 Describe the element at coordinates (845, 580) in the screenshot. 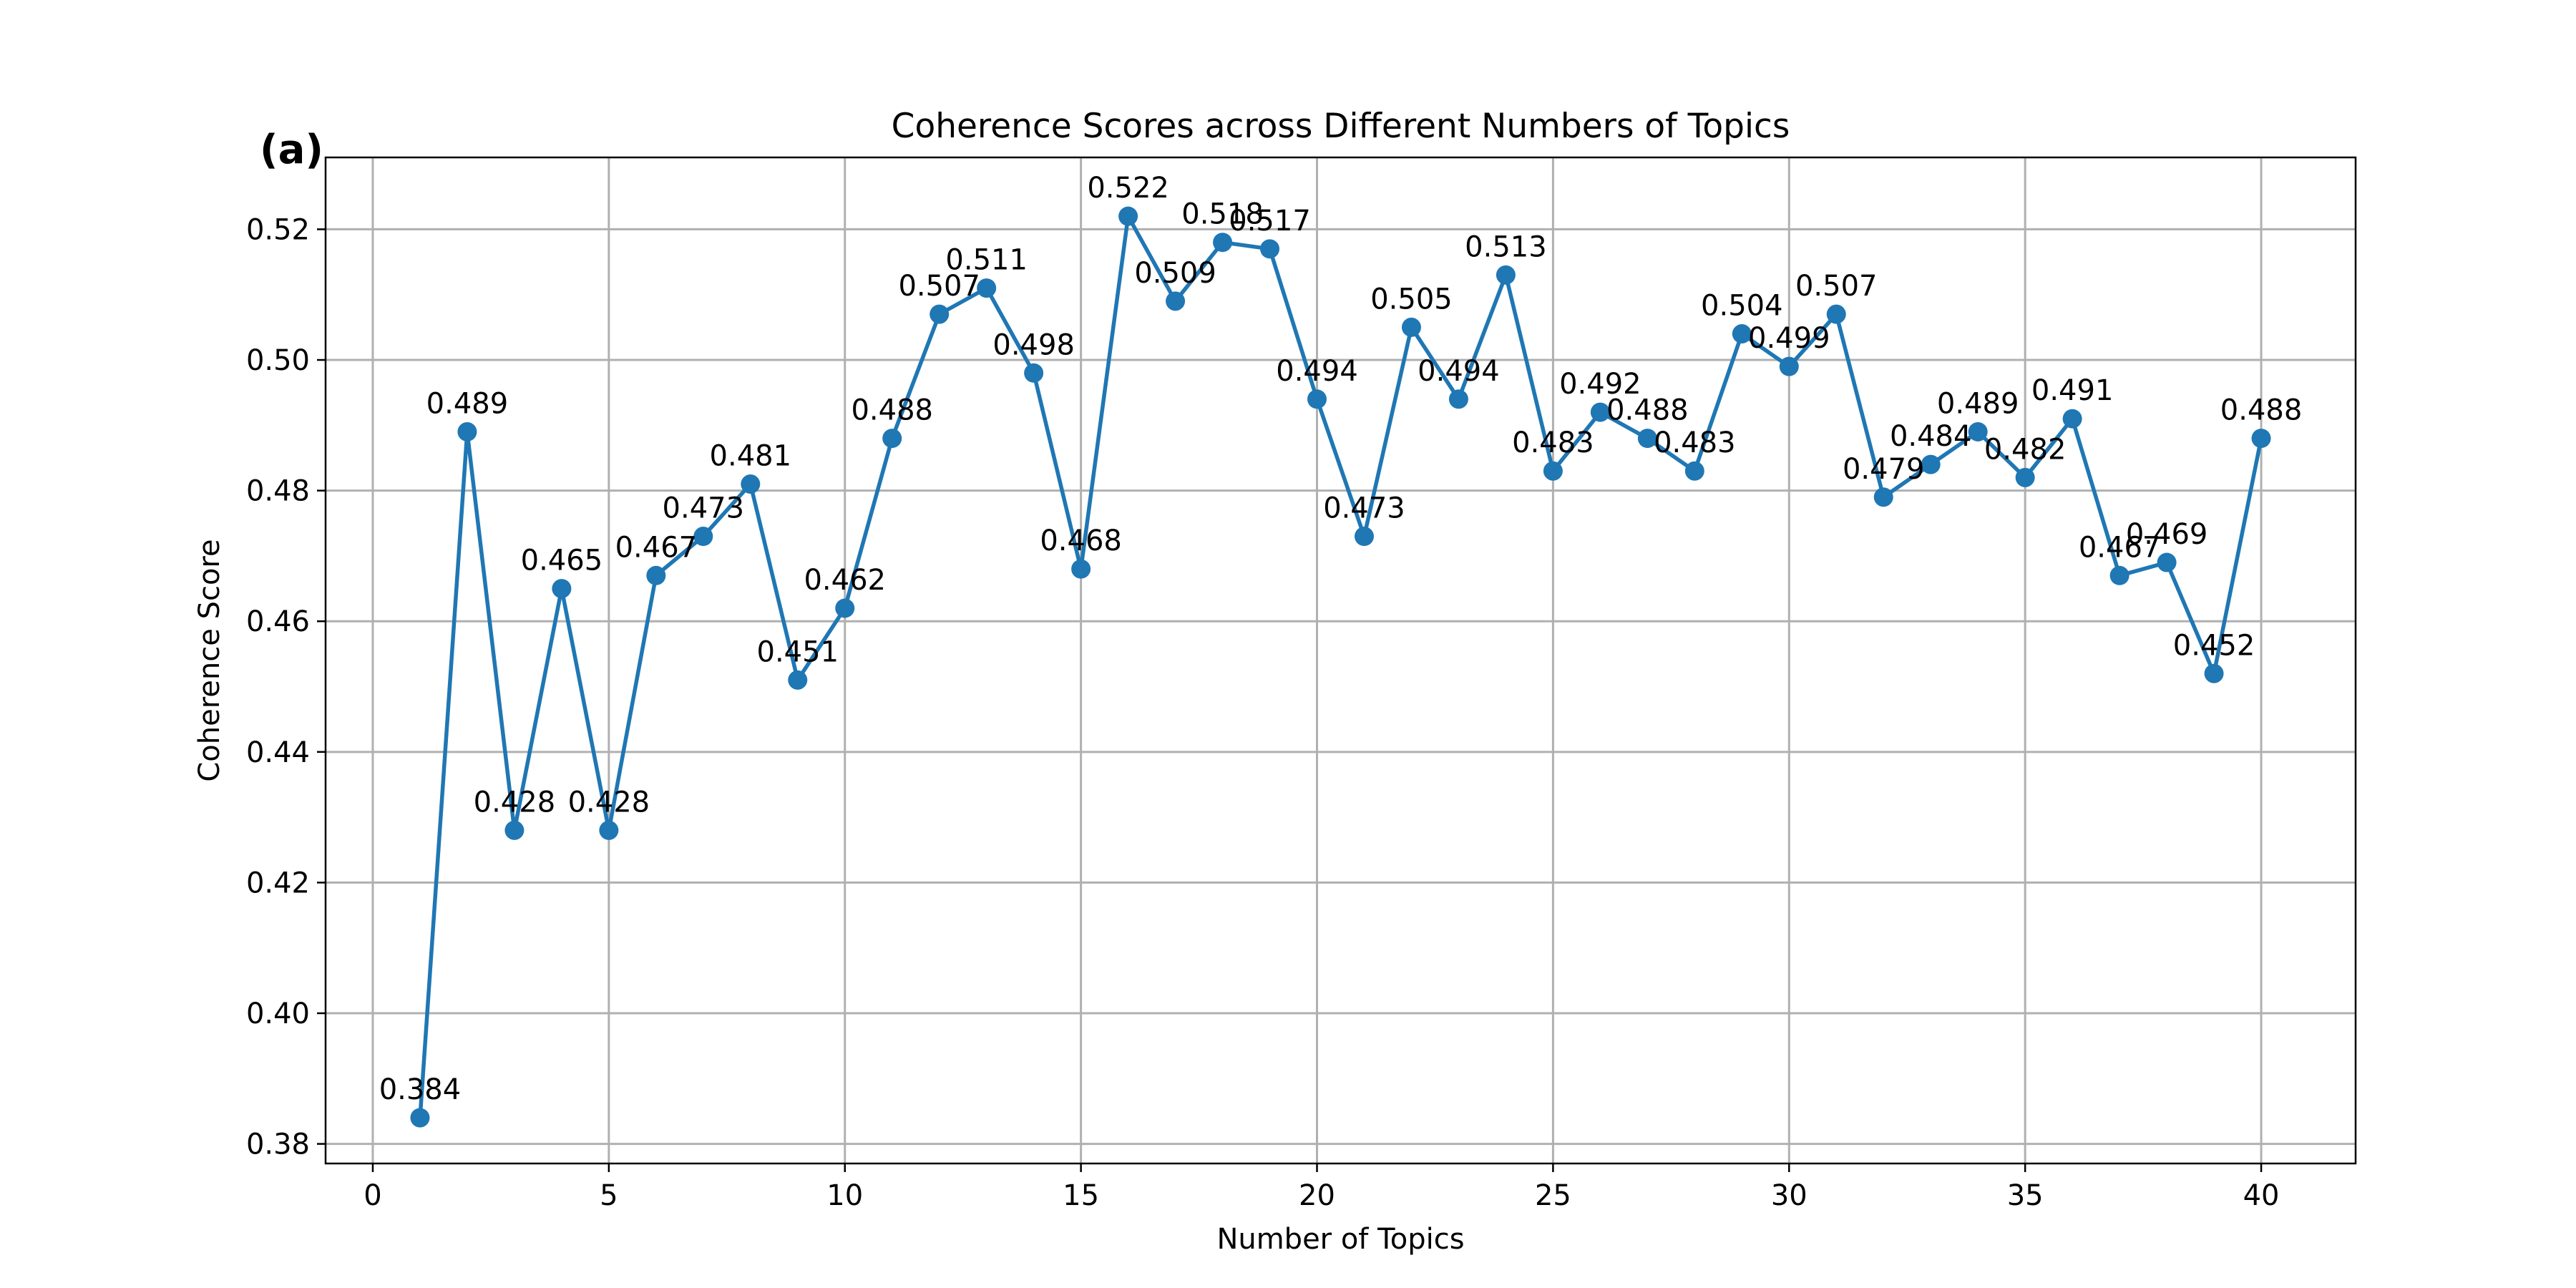

I see `data-label: 0.462` at that location.